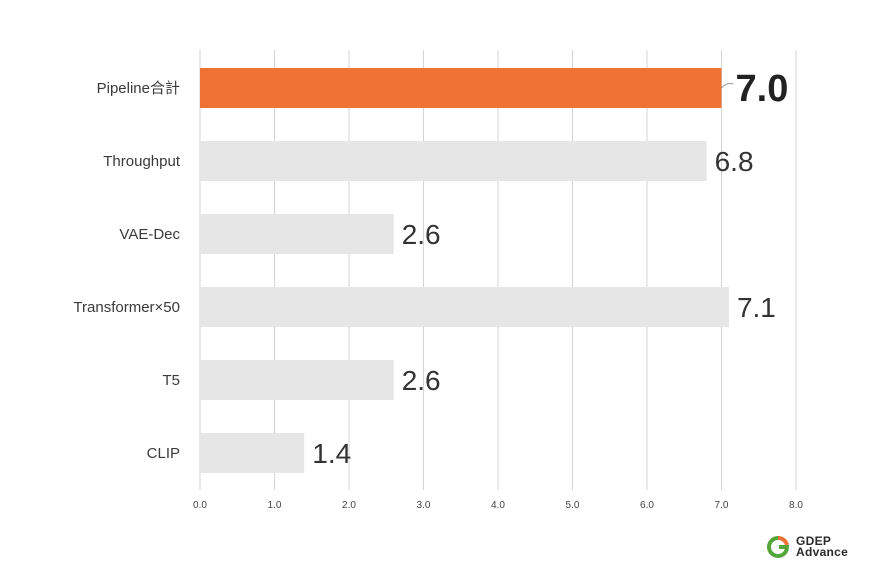 Image resolution: width=880 pixels, height=572 pixels. What do you see at coordinates (424, 505) in the screenshot?
I see `x-tick-label: 3.0` at bounding box center [424, 505].